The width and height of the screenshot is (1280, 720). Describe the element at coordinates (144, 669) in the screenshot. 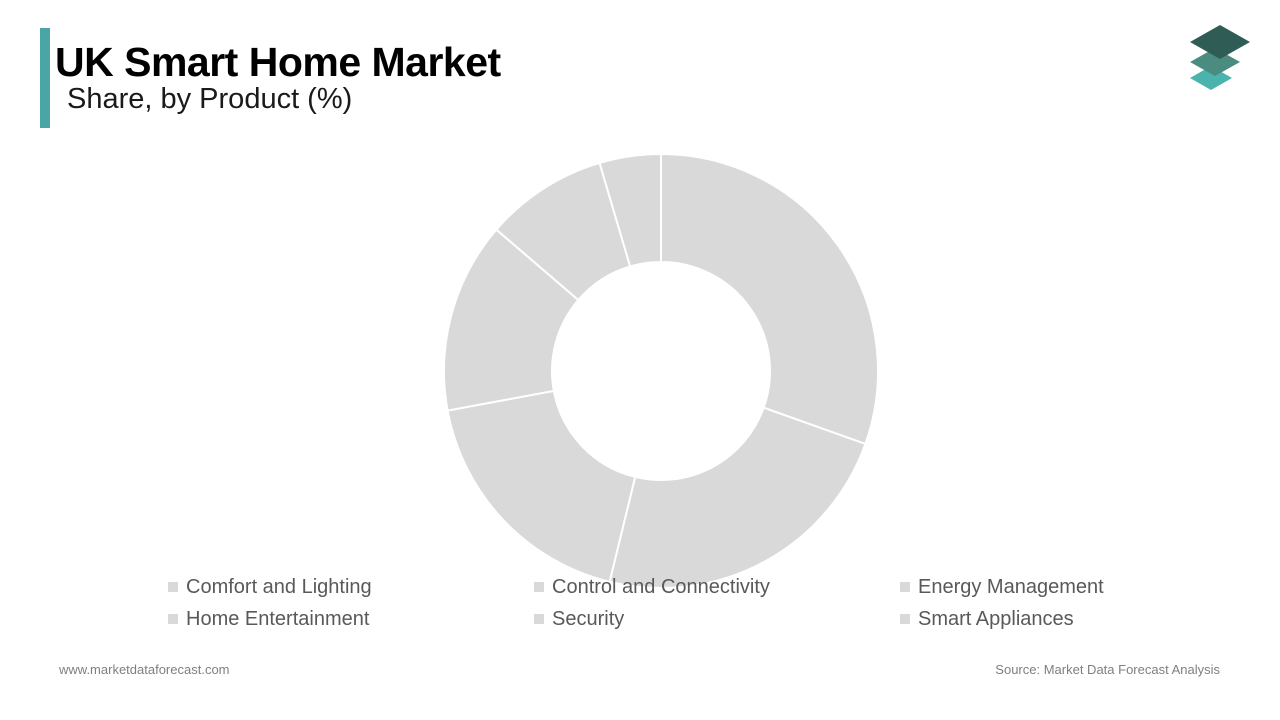

I see `footer-website: www.marketdataforecast.com` at that location.